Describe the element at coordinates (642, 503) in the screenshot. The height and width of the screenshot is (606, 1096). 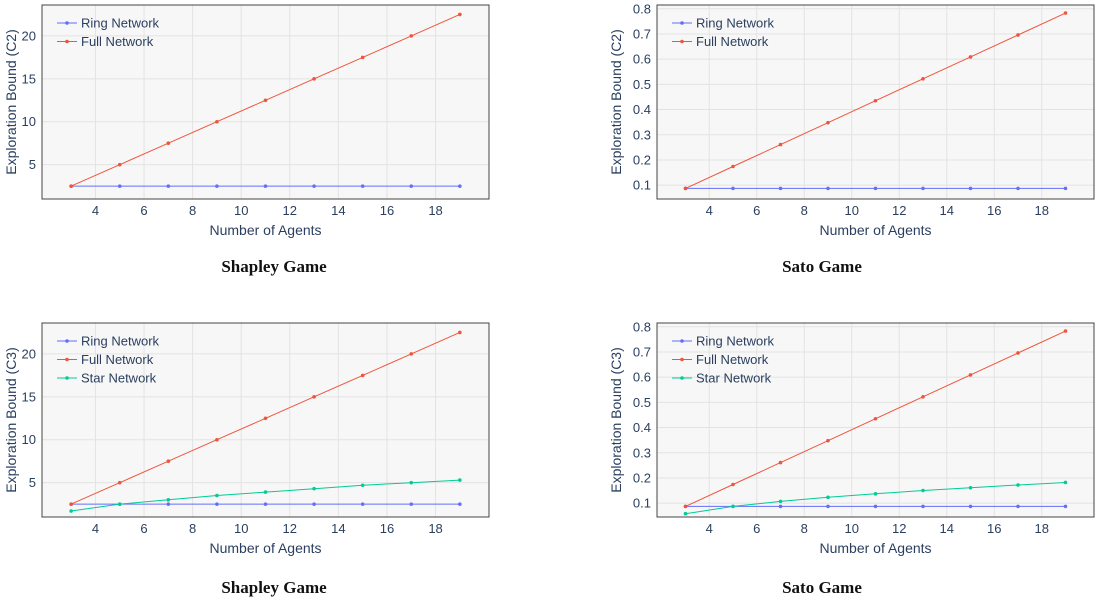
I see `y-tick-label: 0.1` at that location.